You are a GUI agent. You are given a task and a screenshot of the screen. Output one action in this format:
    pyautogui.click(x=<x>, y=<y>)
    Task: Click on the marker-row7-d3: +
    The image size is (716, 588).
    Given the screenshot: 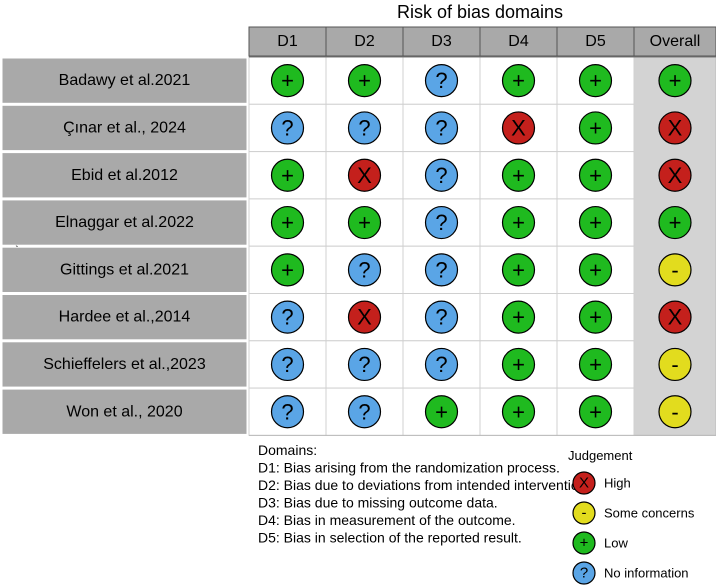 What is the action you would take?
    pyautogui.click(x=441, y=412)
    